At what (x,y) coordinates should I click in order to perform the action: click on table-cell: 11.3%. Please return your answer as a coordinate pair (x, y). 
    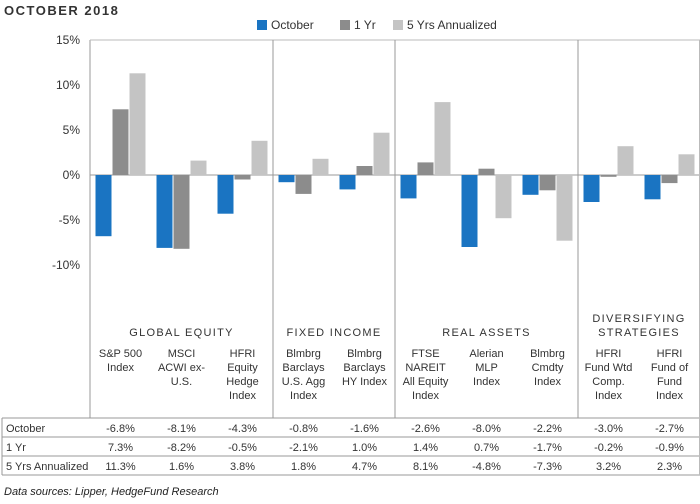
    Looking at the image, I should click on (120, 467).